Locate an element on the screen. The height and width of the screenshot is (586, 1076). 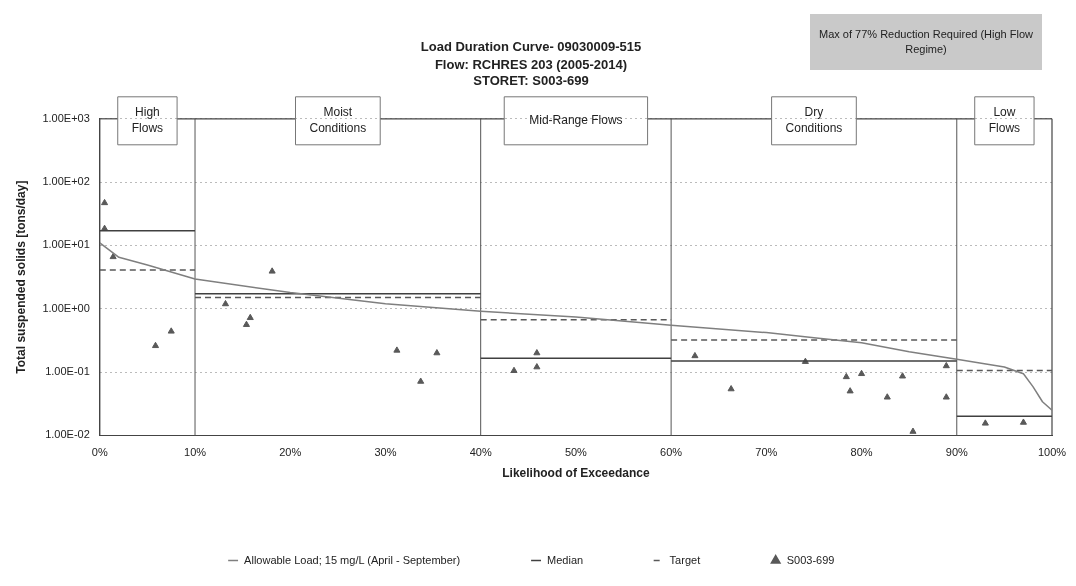
x-tick-label: 60% is located at coordinates (671, 452).